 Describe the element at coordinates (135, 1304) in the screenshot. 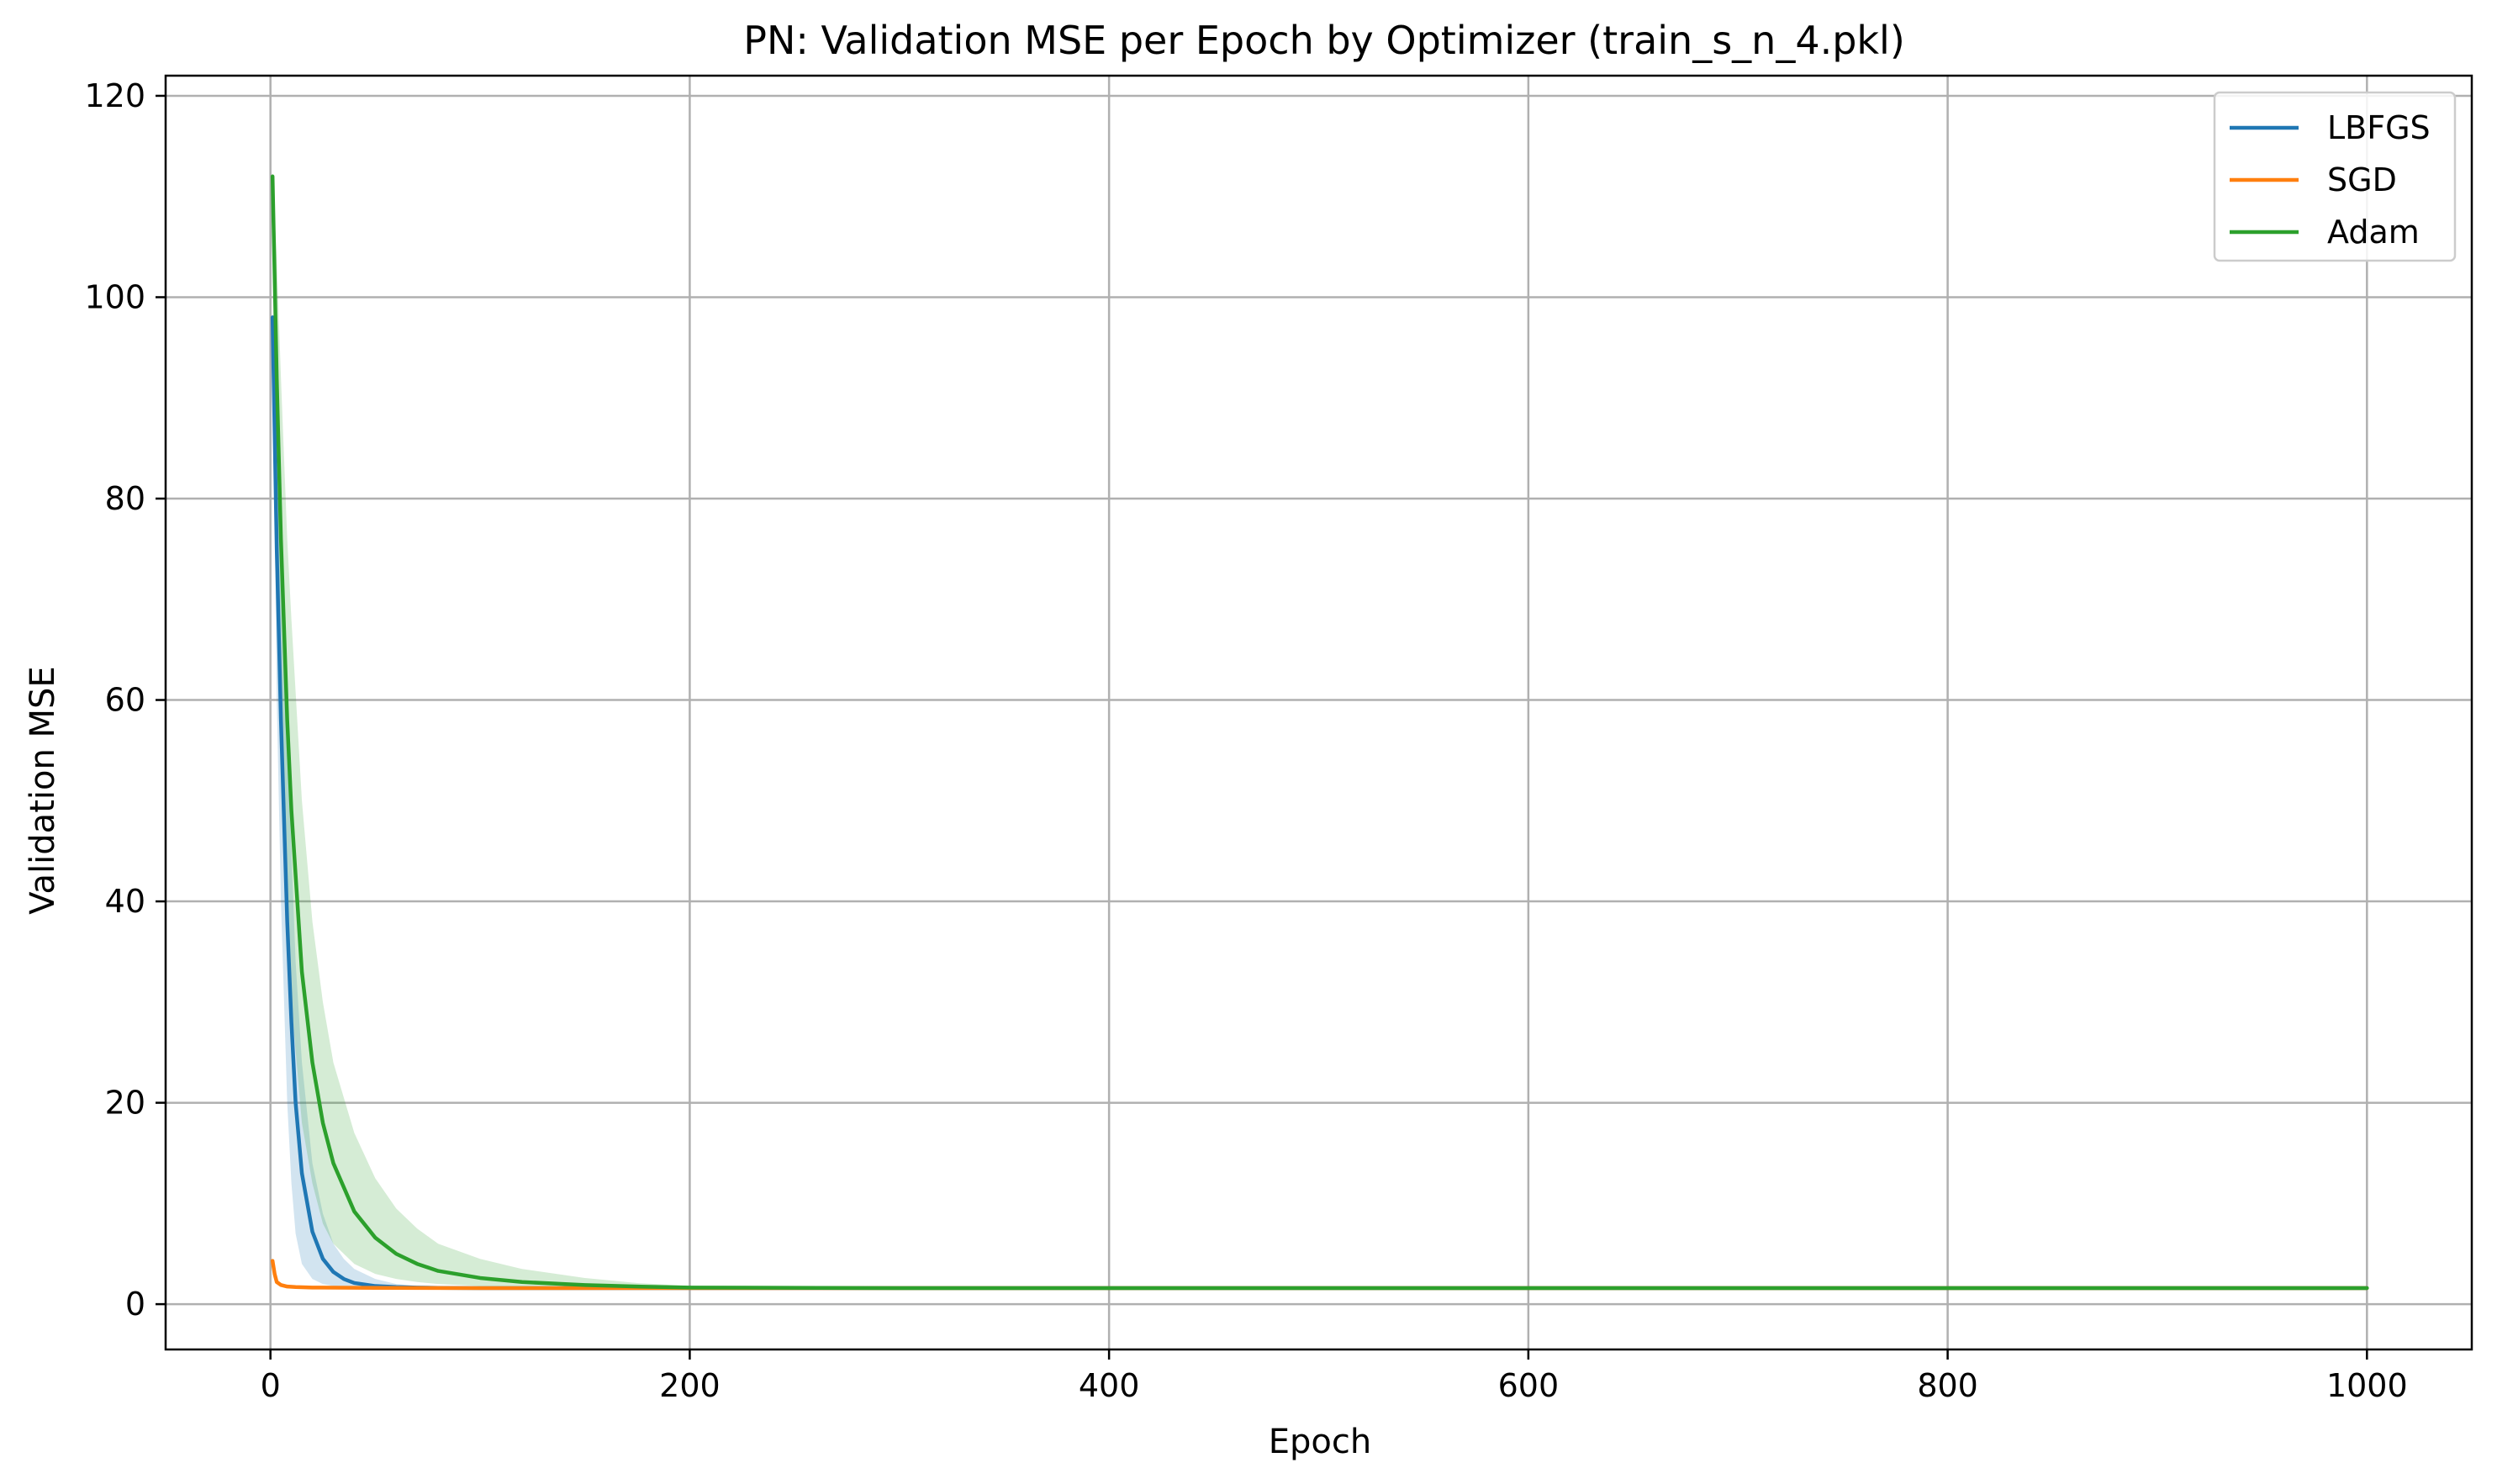

I see `y-tick-label: 0` at that location.